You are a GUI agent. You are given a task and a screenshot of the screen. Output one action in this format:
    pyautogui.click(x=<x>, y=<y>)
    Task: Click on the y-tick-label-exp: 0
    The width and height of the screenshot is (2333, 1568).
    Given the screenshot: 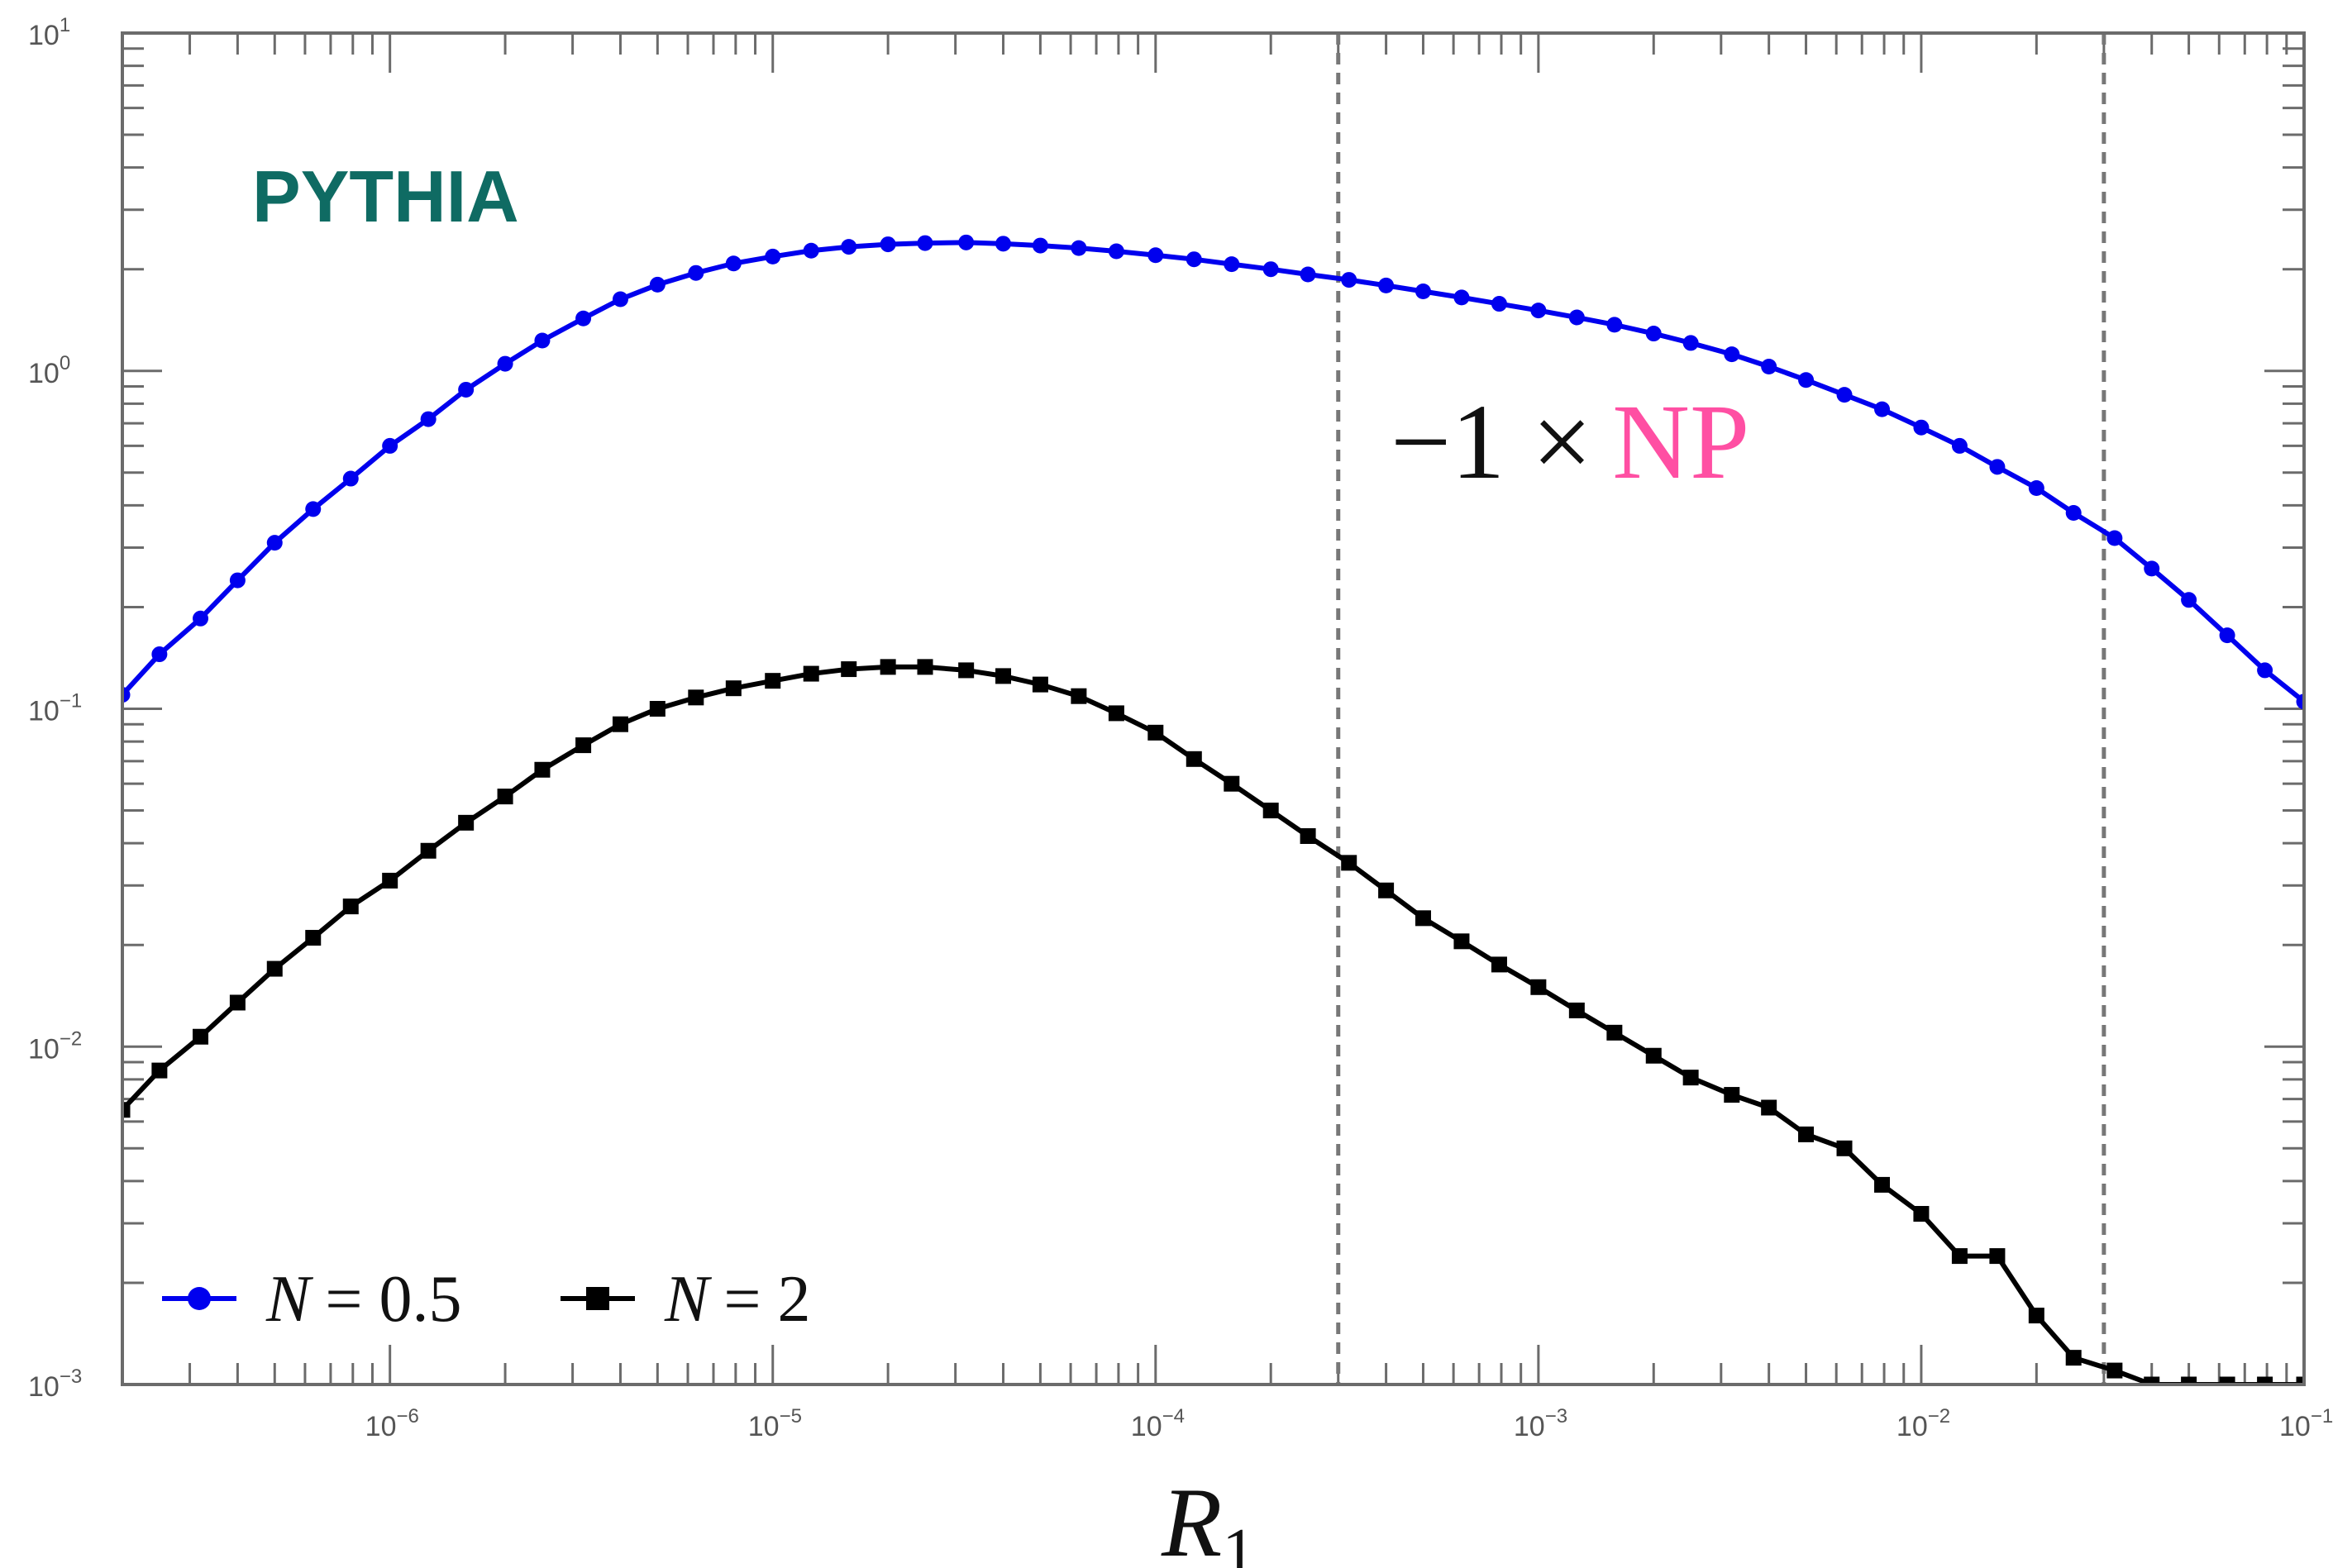 What is the action you would take?
    pyautogui.click(x=65, y=363)
    